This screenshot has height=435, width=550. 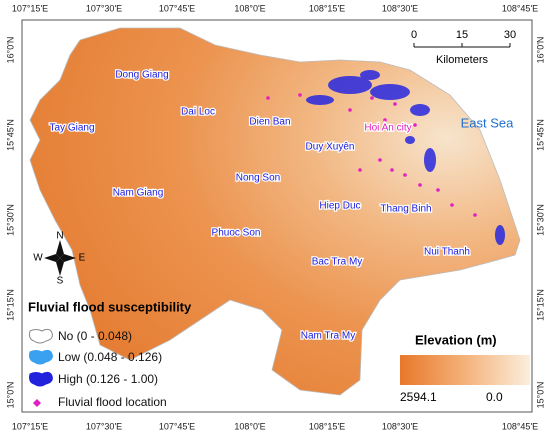 What do you see at coordinates (71, 128) in the screenshot?
I see `place-label: Tay Giang` at bounding box center [71, 128].